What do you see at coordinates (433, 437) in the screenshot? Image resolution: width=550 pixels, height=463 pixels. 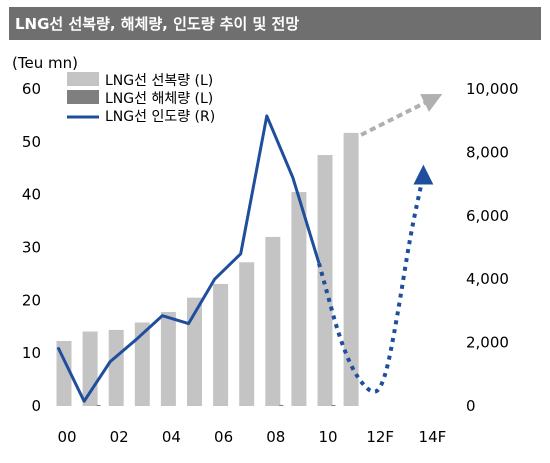 I see `x-tick-label: 14F` at bounding box center [433, 437].